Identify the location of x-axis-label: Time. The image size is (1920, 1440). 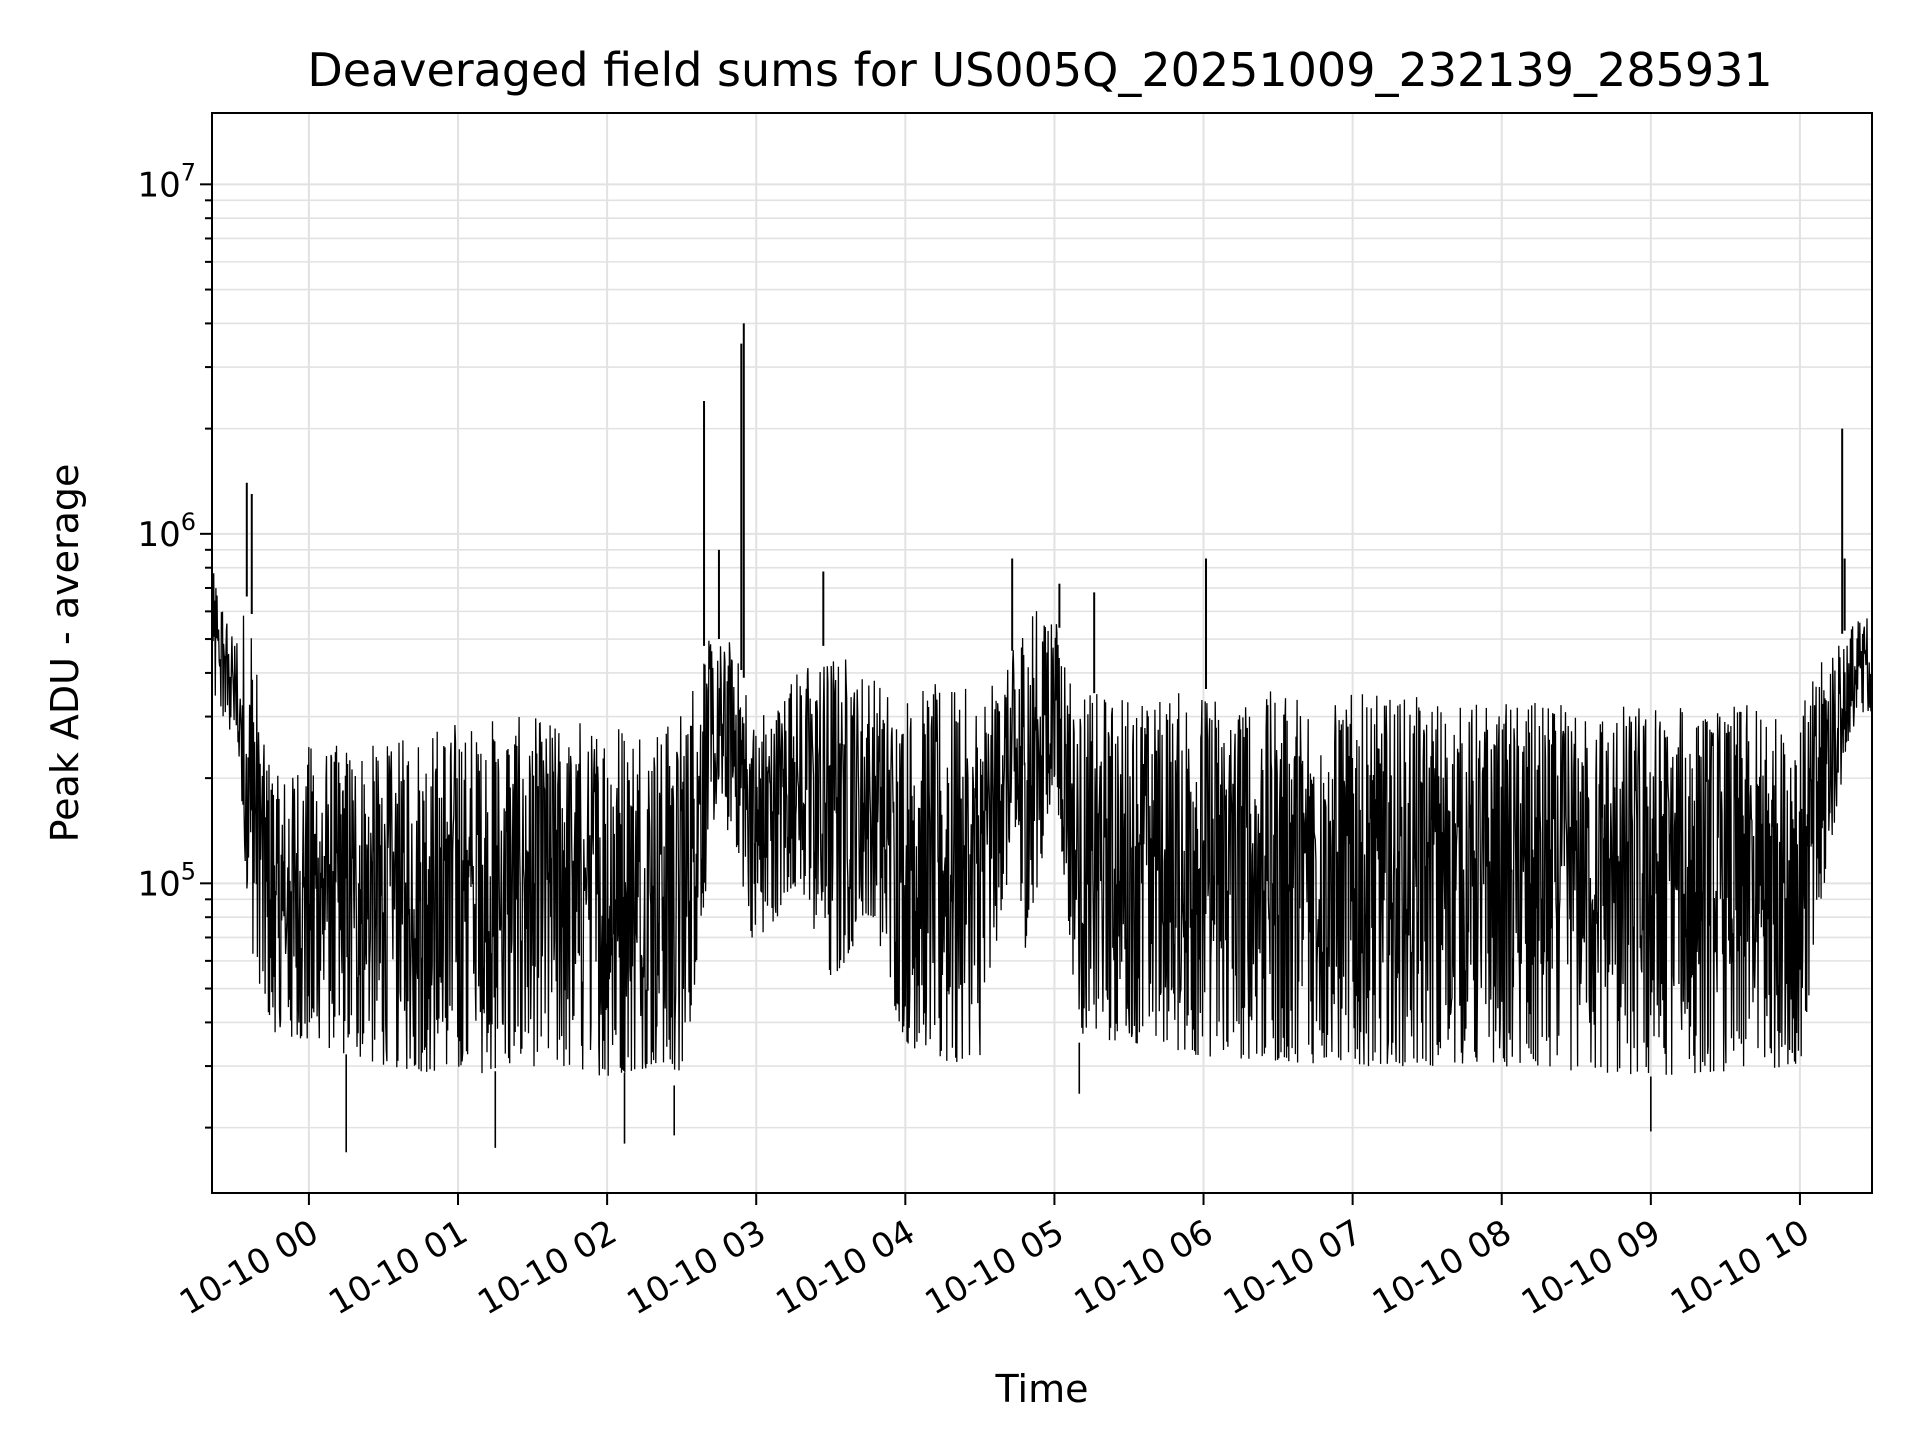
(1042, 1389).